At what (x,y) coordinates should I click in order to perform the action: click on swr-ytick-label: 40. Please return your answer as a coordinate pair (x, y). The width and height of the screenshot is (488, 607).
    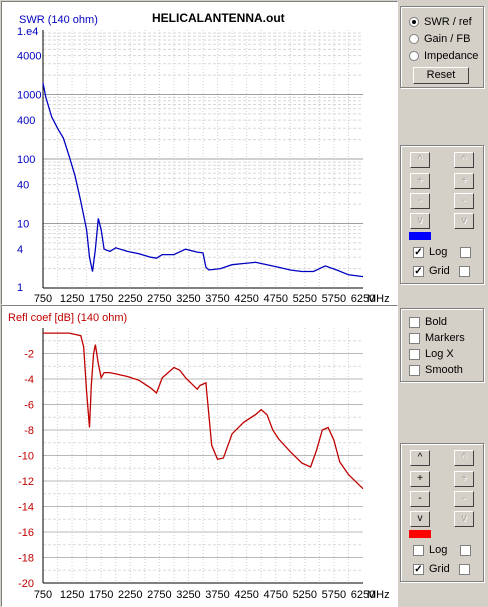
    Looking at the image, I should click on (23, 186).